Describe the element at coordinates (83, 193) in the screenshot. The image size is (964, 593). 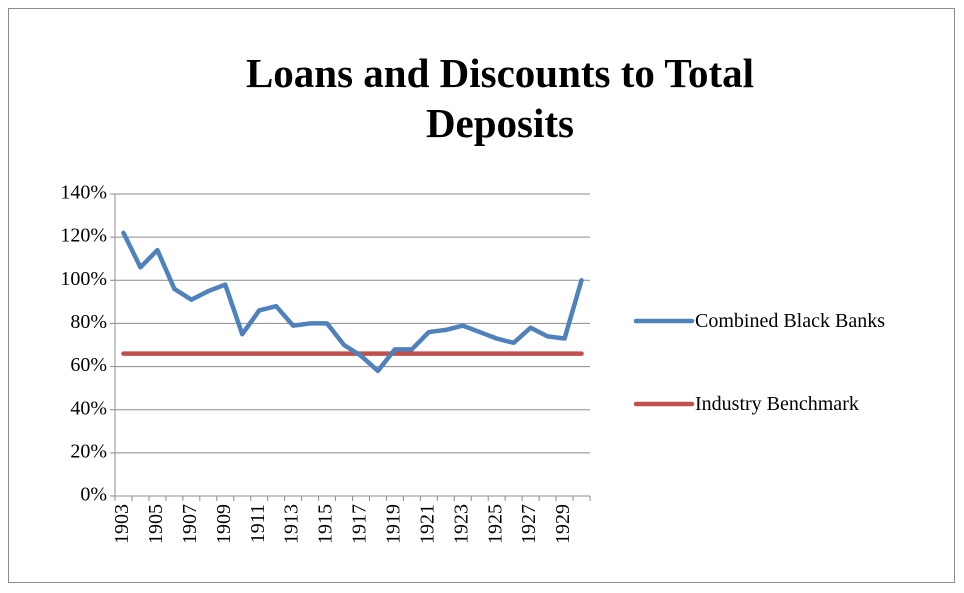
I see `y-tick-label: 140%` at that location.